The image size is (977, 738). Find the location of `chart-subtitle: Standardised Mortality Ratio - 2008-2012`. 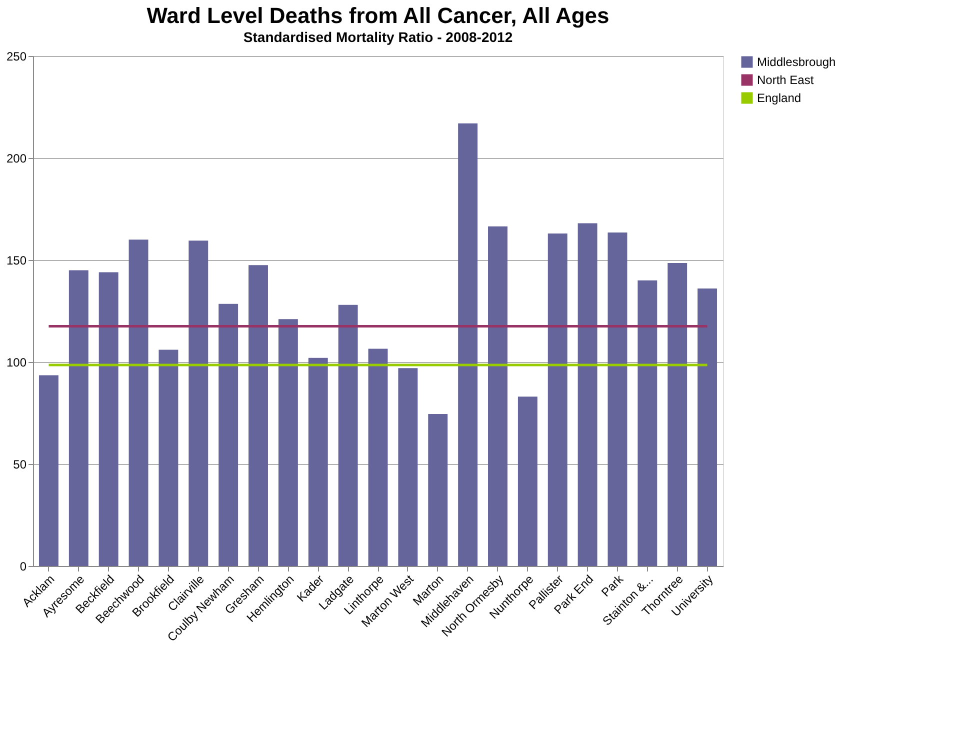

chart-subtitle: Standardised Mortality Ratio - 2008-2012 is located at coordinates (378, 37).